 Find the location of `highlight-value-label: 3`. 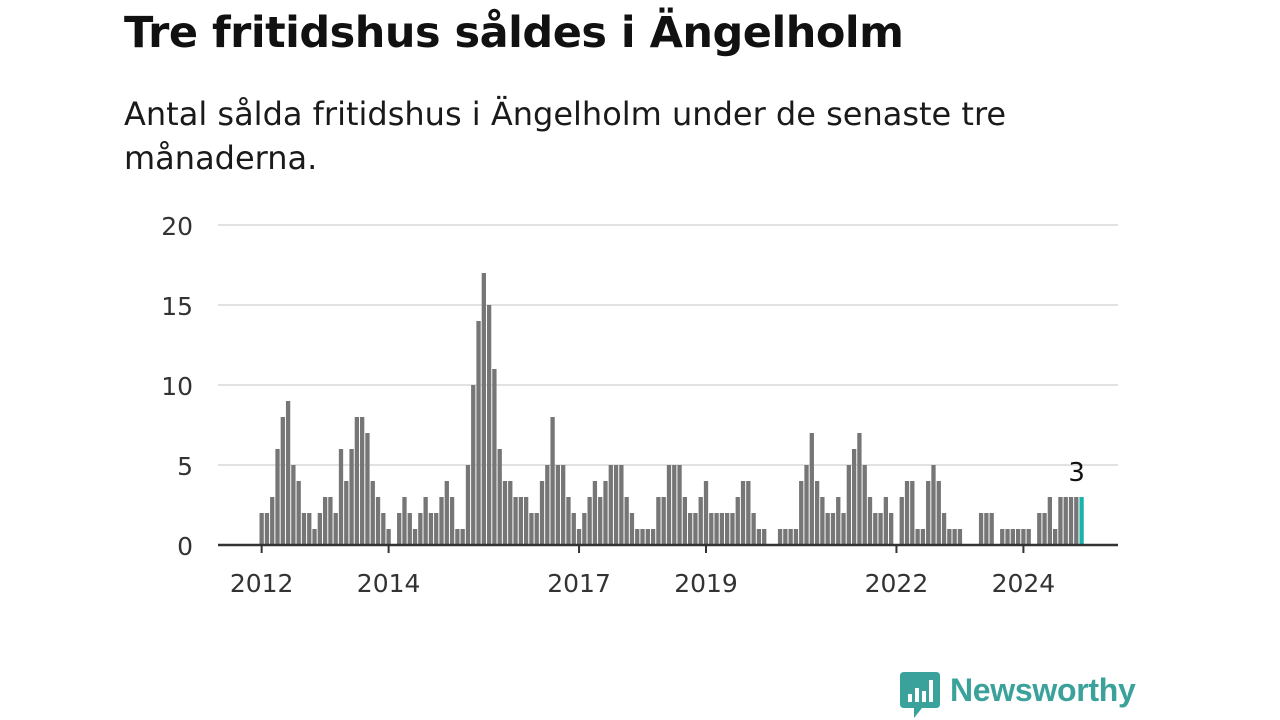

highlight-value-label: 3 is located at coordinates (1076, 473).